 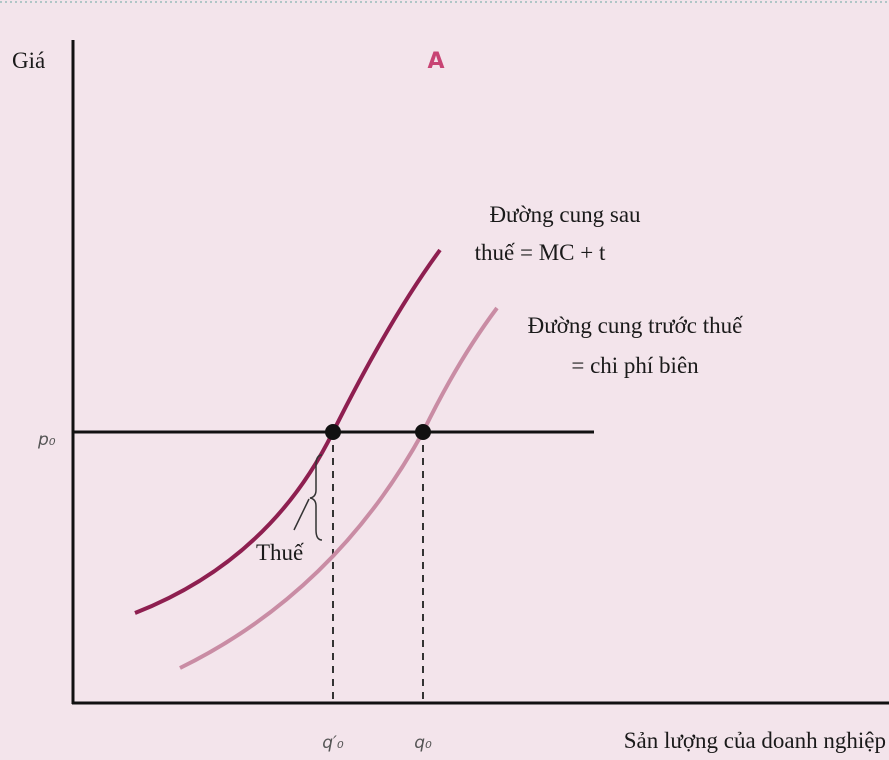 I want to click on quantity-label: q₀, so click(x=423, y=743).